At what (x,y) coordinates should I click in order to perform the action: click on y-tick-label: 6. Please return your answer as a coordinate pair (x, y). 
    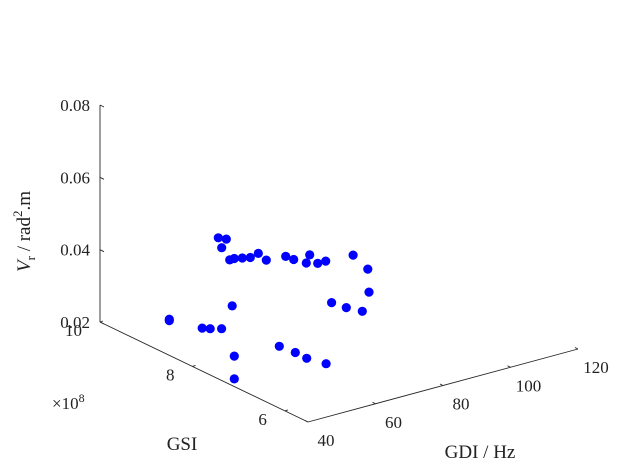
    Looking at the image, I should click on (262, 419).